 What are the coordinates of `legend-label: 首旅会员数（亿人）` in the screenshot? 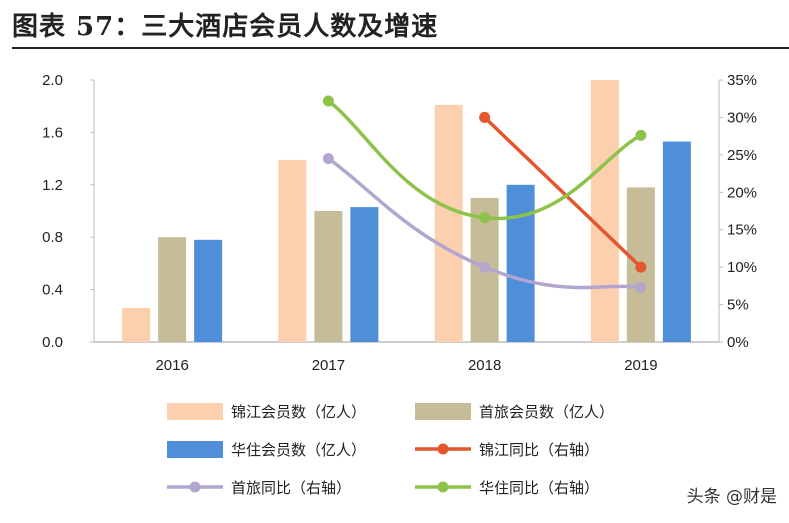 It's located at (546, 412).